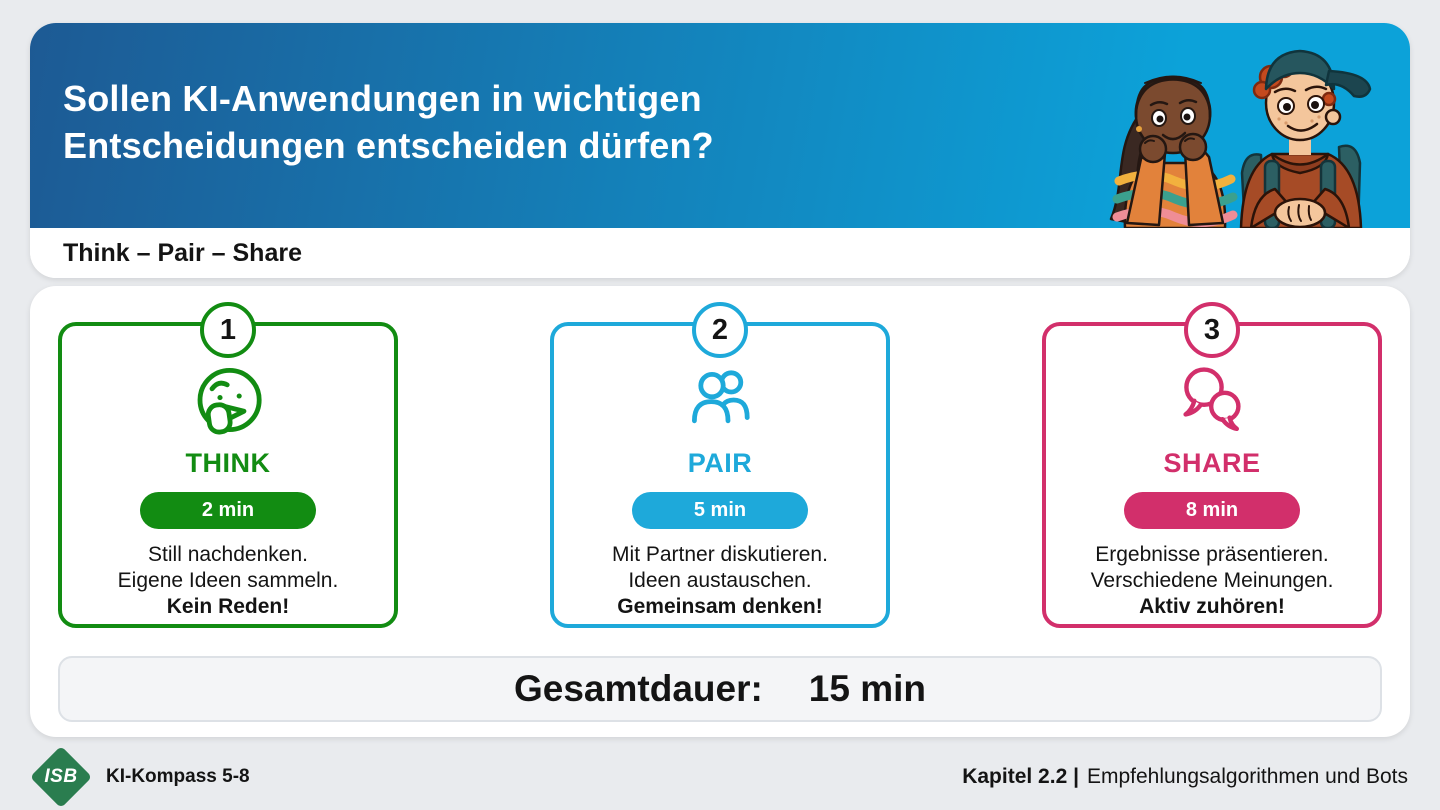 Image resolution: width=1440 pixels, height=810 pixels. Describe the element at coordinates (1212, 330) in the screenshot. I see `step-number-badge: 3` at that location.